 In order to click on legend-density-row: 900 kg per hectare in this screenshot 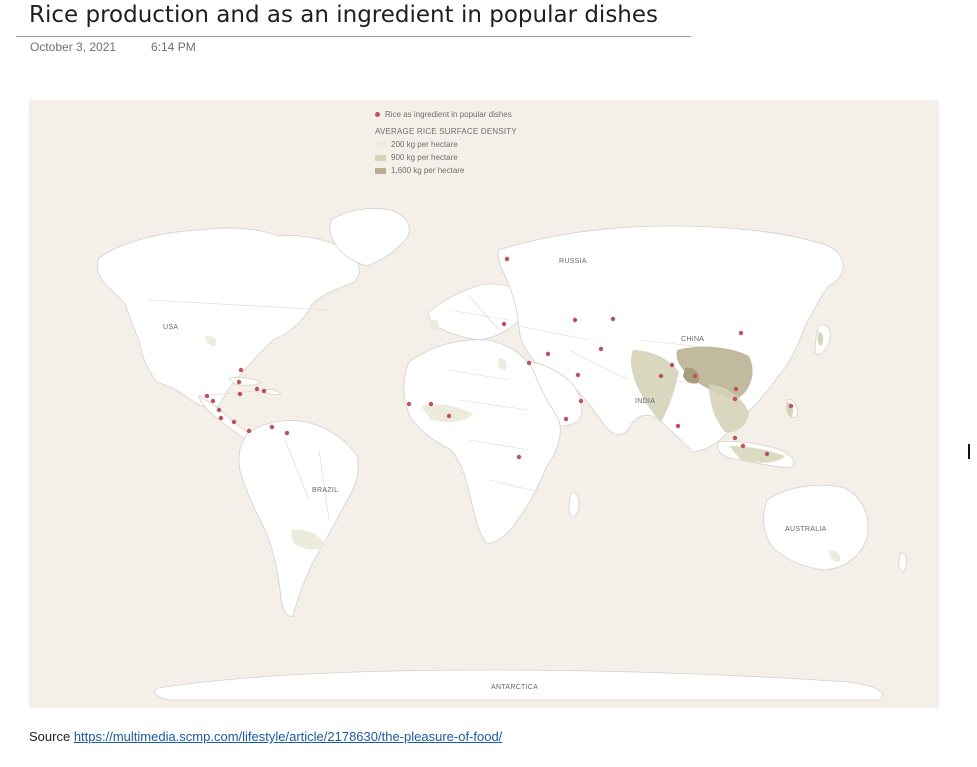, I will do `click(446, 157)`.